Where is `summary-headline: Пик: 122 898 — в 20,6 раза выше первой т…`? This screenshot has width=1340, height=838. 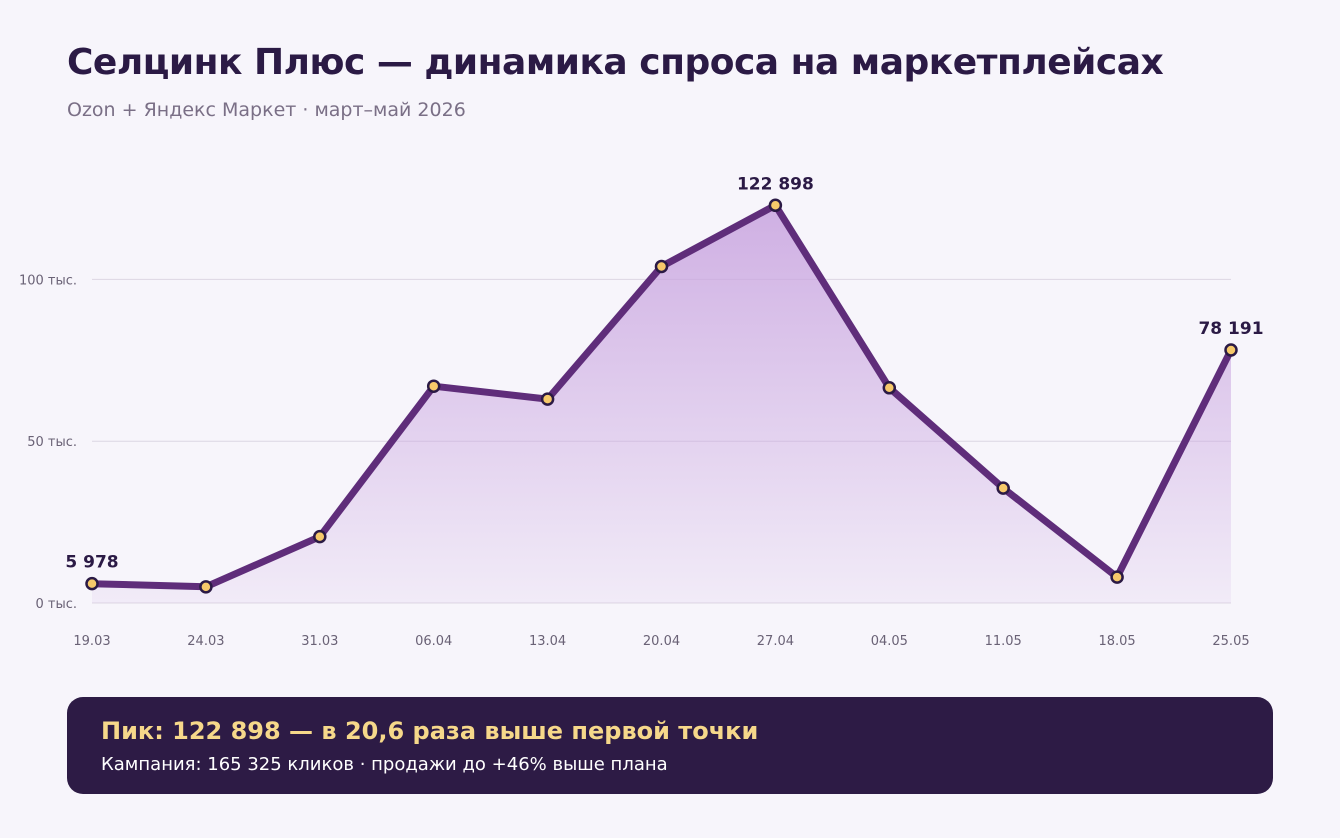
summary-headline: Пик: 122 898 — в 20,6 раза выше первой т… is located at coordinates (430, 731).